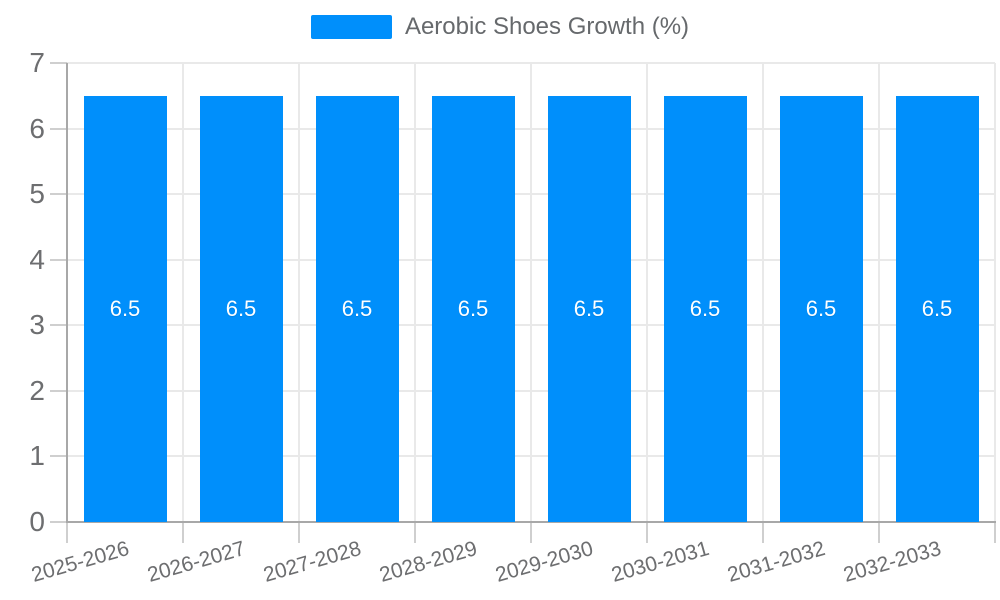 This screenshot has height=600, width=1000. Describe the element at coordinates (67, 292) in the screenshot. I see `y-axis-line` at that location.